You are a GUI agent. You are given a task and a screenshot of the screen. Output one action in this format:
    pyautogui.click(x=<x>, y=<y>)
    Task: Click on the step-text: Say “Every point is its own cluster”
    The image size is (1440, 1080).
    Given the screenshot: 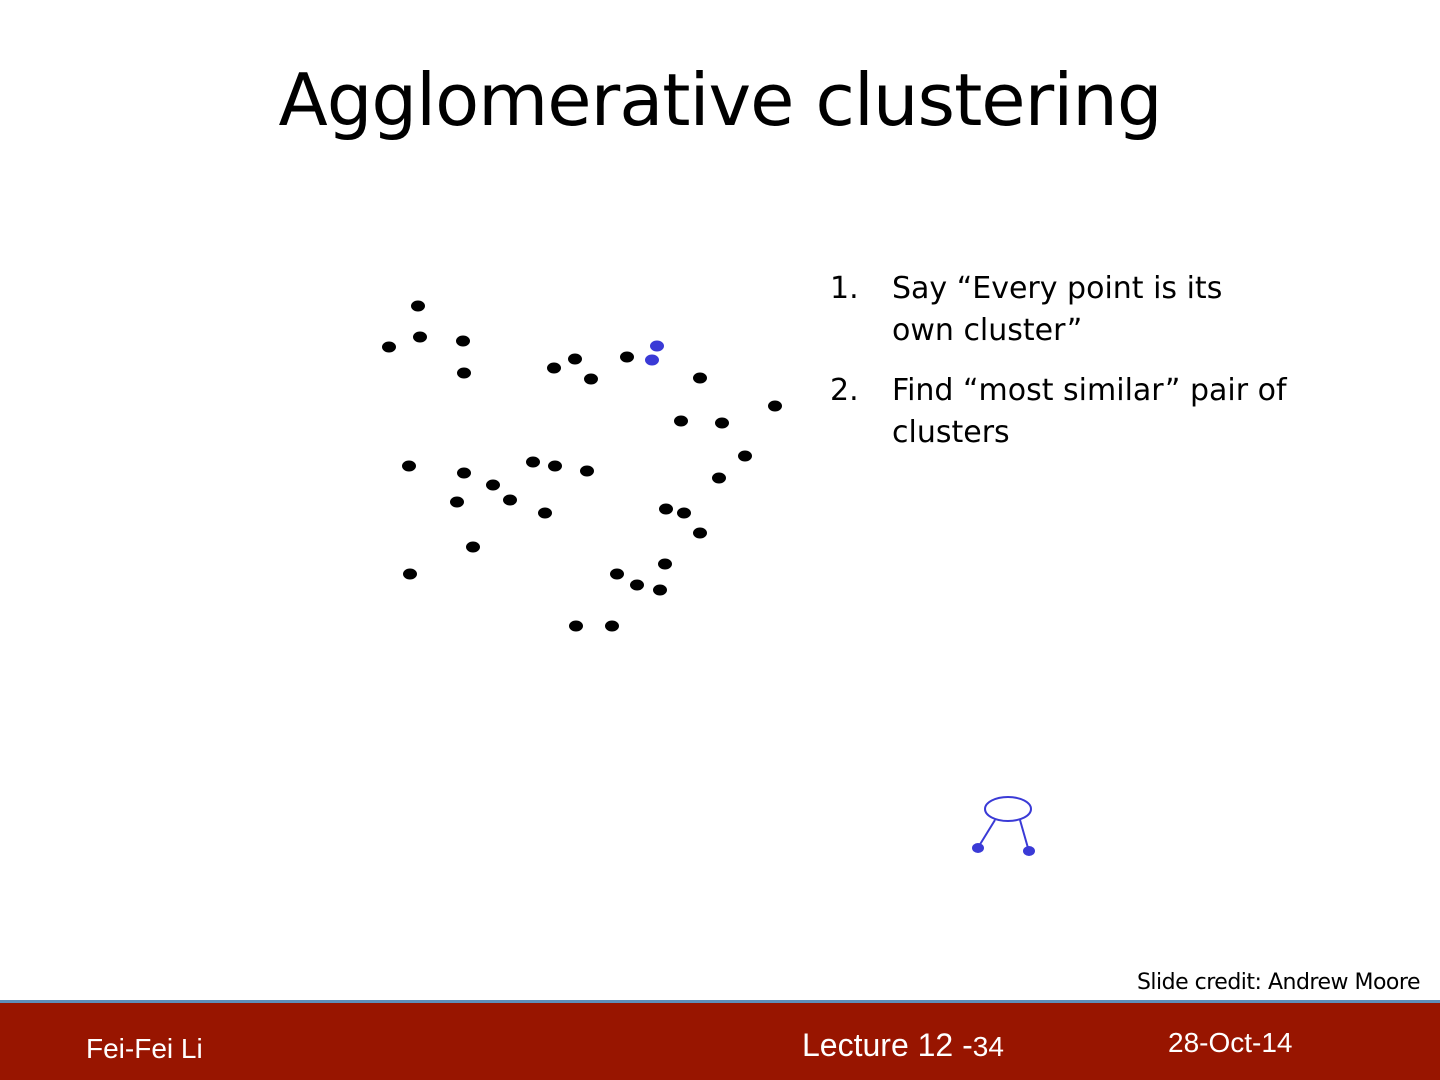 What is the action you would take?
    pyautogui.click(x=1057, y=309)
    